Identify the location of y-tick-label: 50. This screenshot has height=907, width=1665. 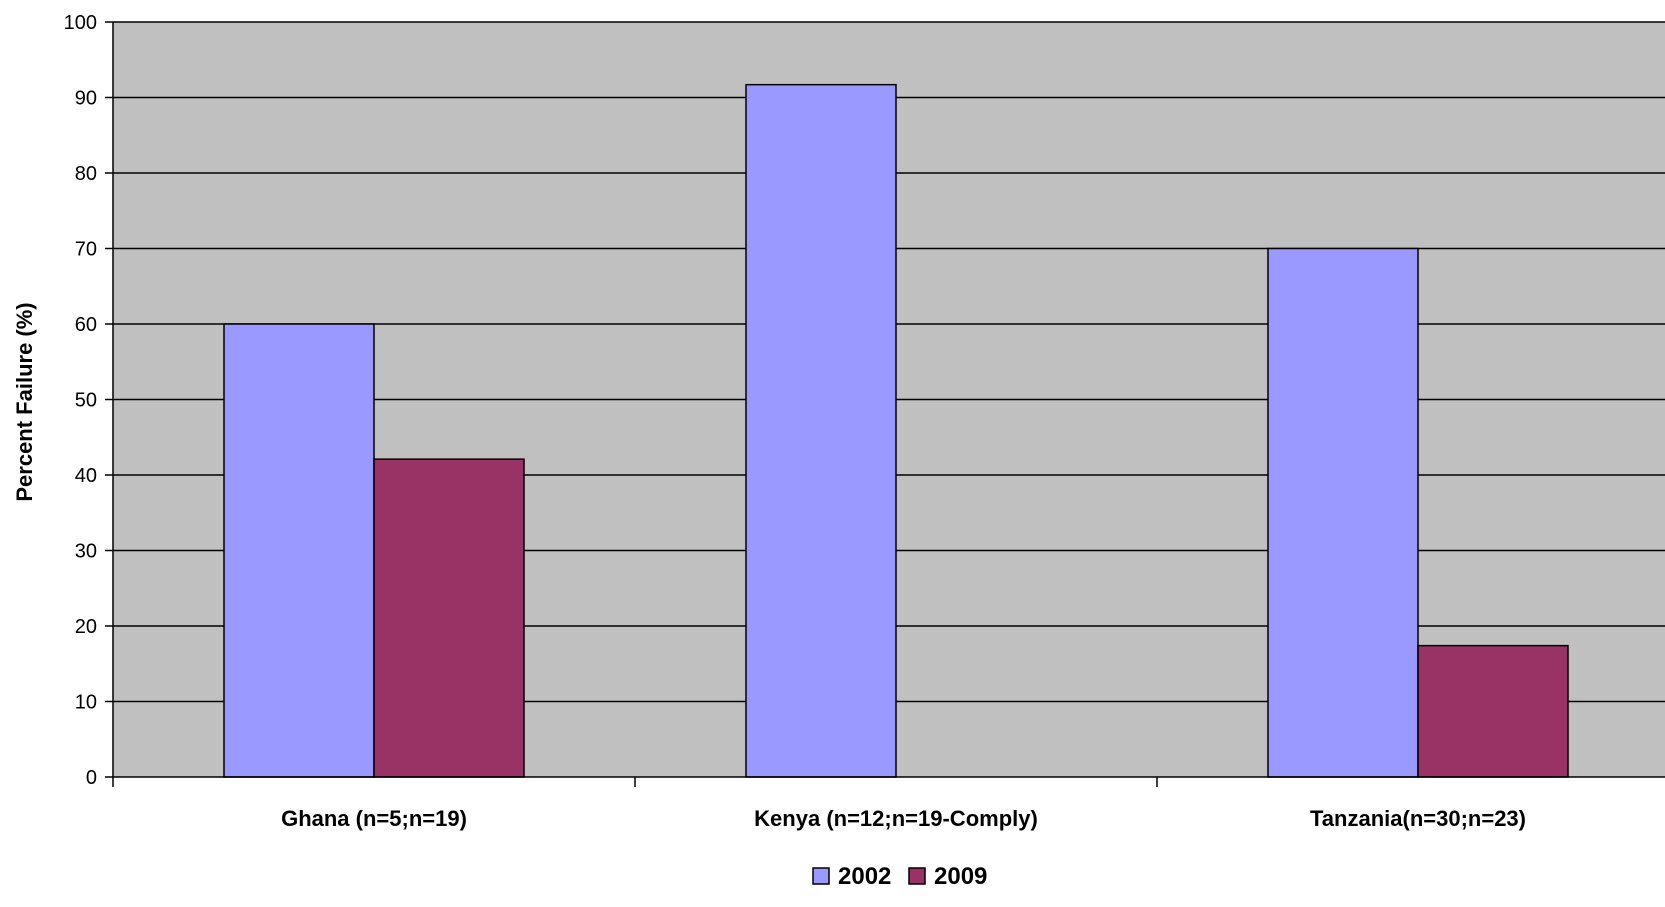
(86, 401).